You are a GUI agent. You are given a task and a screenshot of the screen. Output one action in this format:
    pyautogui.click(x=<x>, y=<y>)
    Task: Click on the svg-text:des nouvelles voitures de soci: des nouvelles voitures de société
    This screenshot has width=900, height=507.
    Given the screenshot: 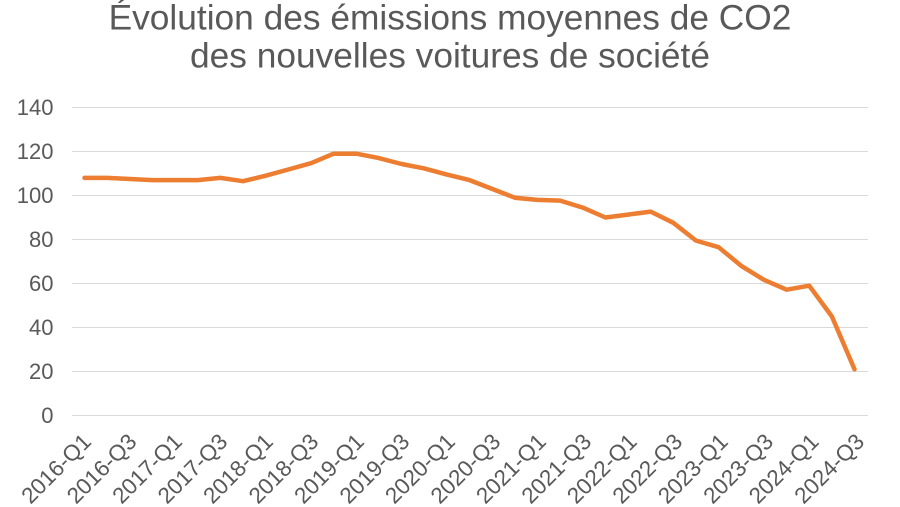 What is the action you would take?
    pyautogui.click(x=450, y=56)
    